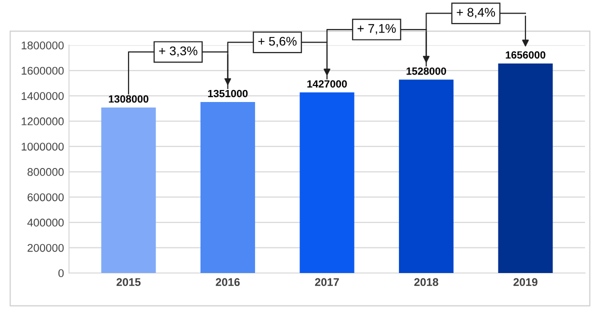  Describe the element at coordinates (525, 282) in the screenshot. I see `x-tick-label: 2019` at that location.